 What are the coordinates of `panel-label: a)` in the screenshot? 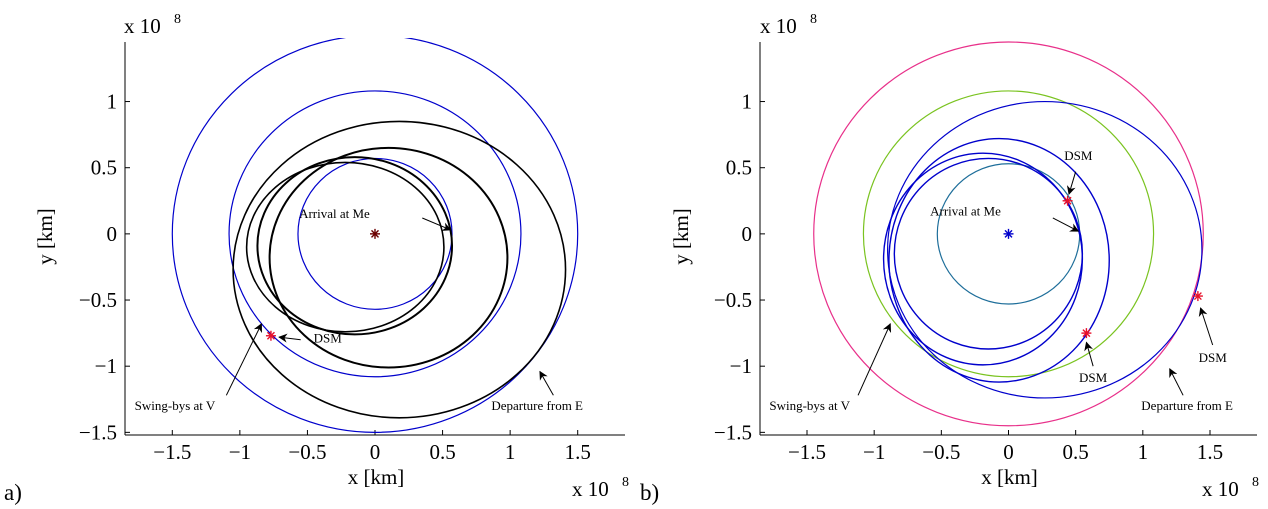 It's located at (13, 492).